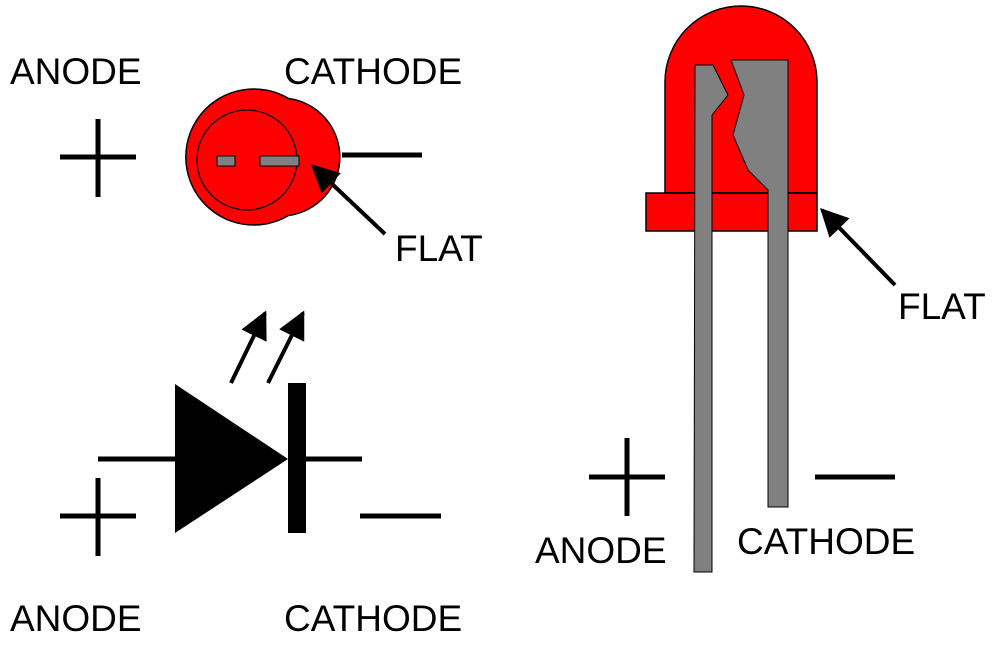 The height and width of the screenshot is (645, 1001). What do you see at coordinates (627, 477) in the screenshot?
I see `side-plus-sign` at bounding box center [627, 477].